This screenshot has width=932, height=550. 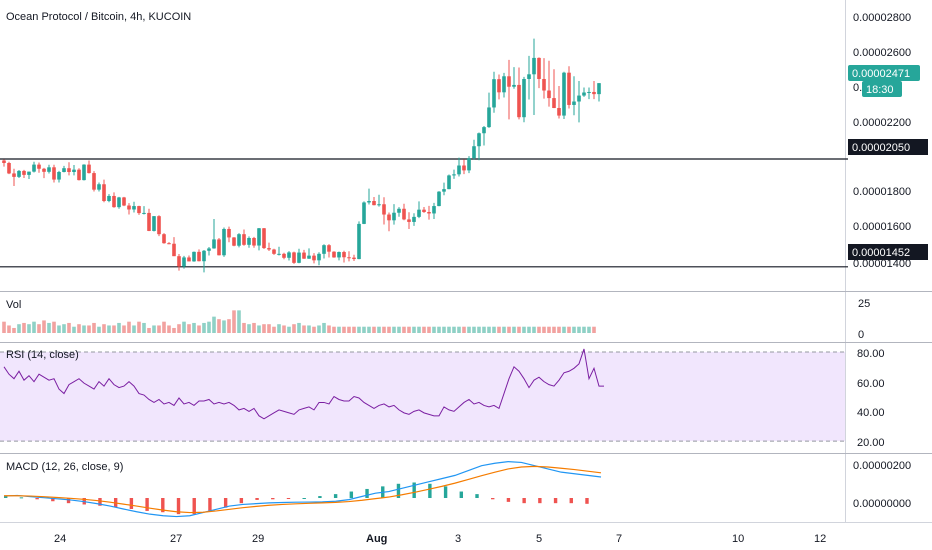 I want to click on time-label-12: 12, so click(x=820, y=539).